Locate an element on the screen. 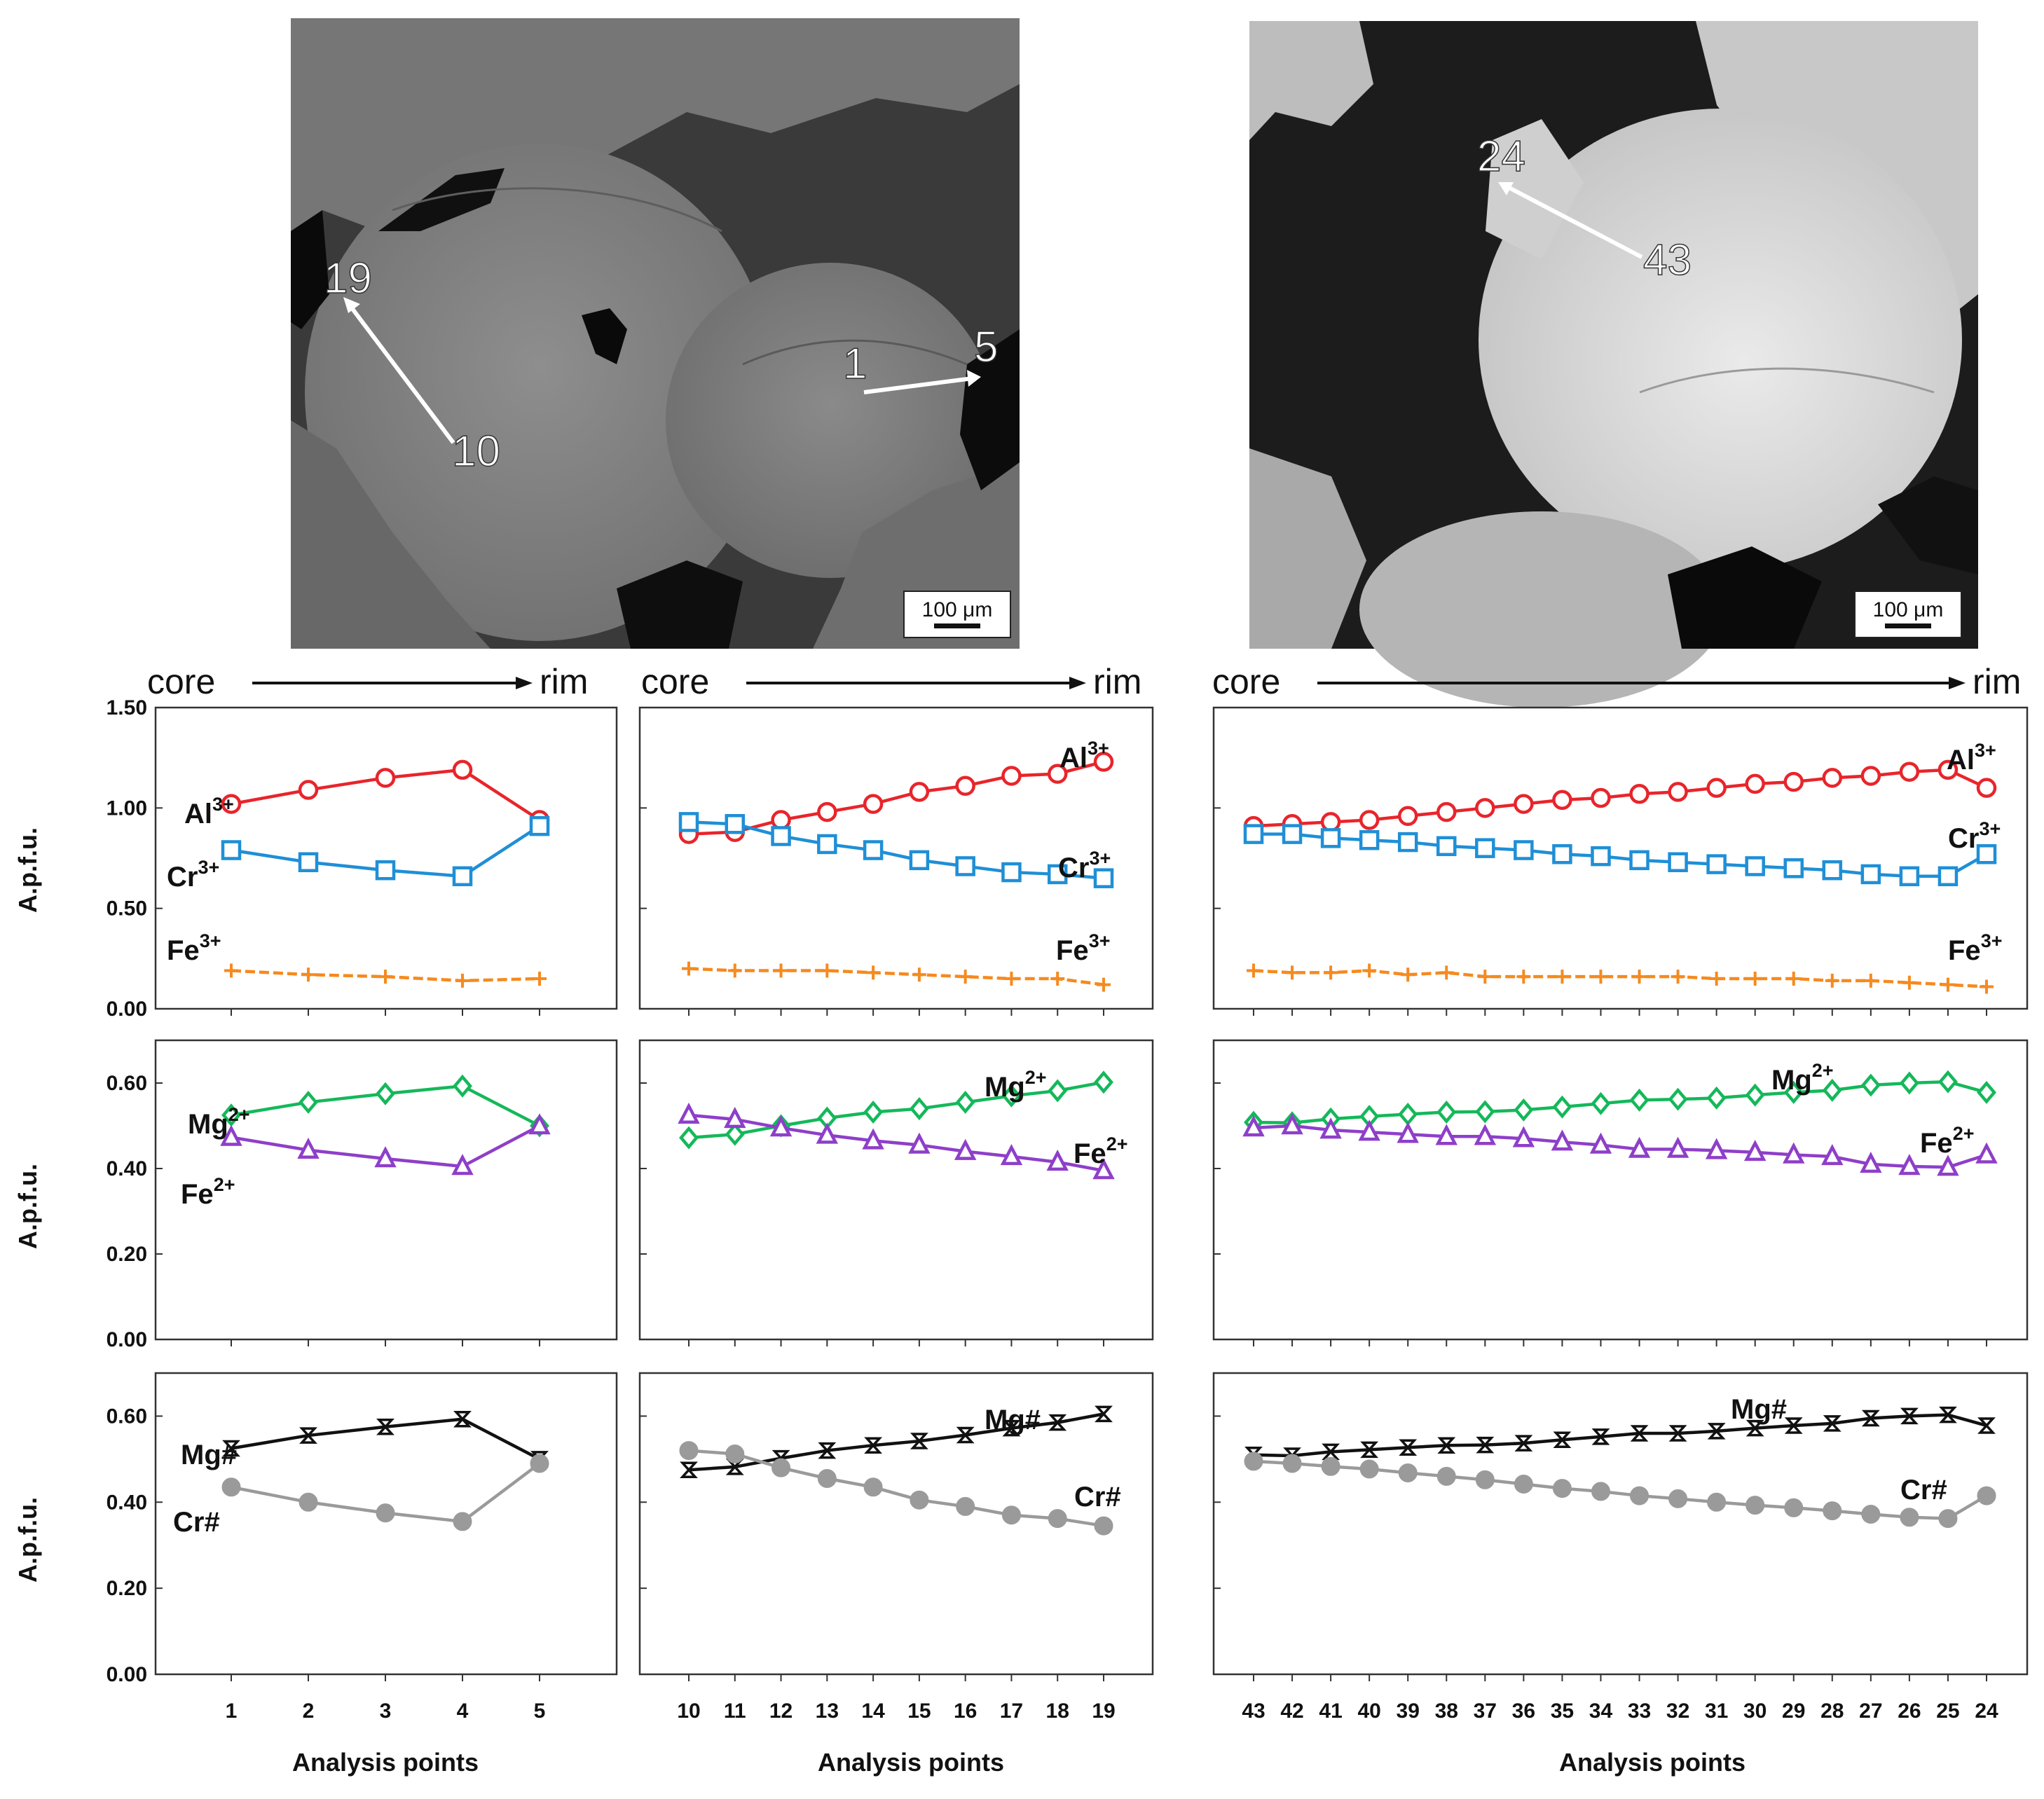 The width and height of the screenshot is (2044, 1799). x-tick-label: 30 is located at coordinates (1755, 1711).